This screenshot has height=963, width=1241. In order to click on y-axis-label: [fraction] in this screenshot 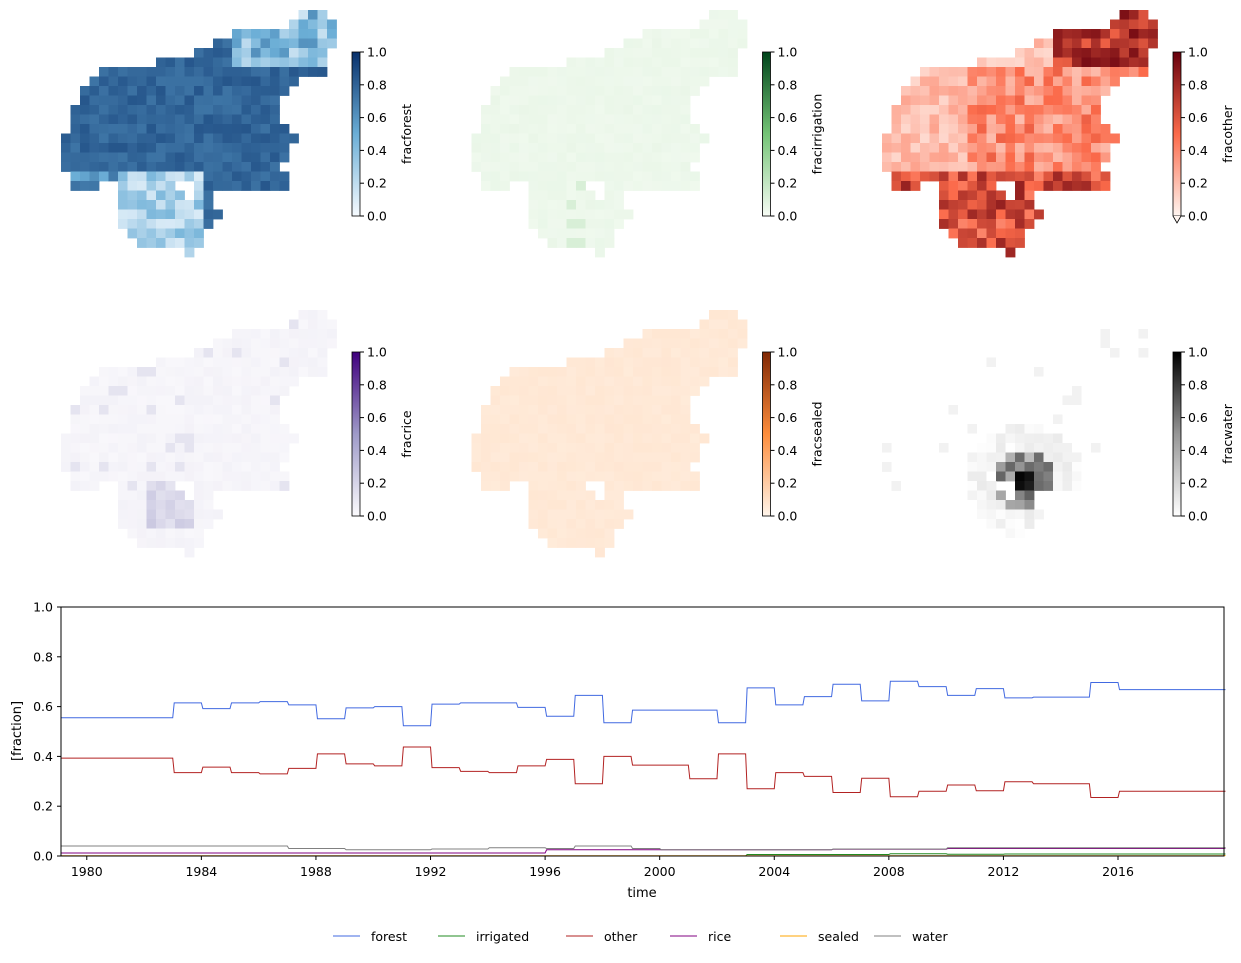, I will do `click(17, 731)`.